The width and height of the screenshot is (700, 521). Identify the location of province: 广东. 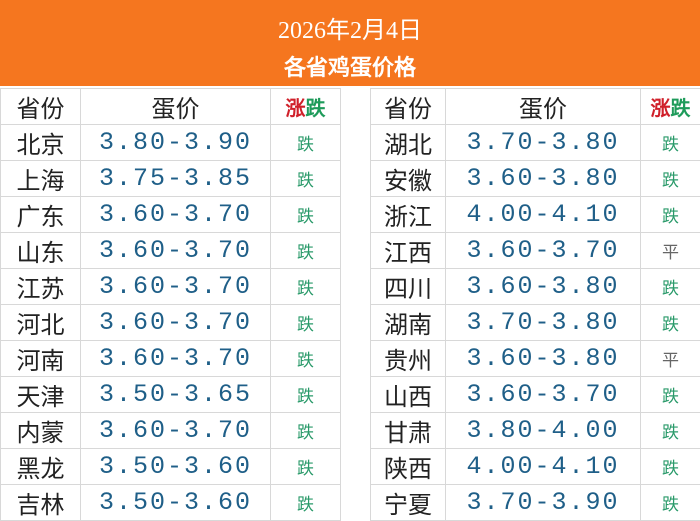
(41, 215).